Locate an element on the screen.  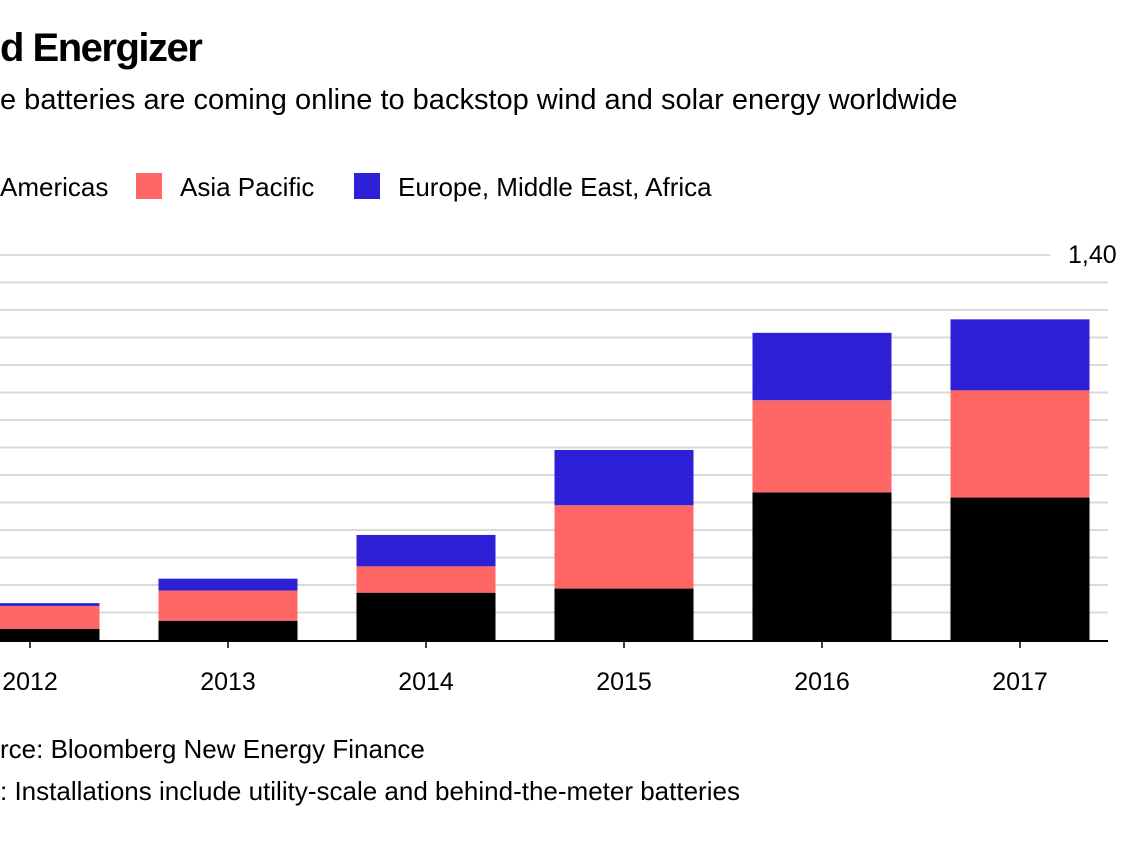
x-tick-label-2017: 2017 is located at coordinates (1020, 682).